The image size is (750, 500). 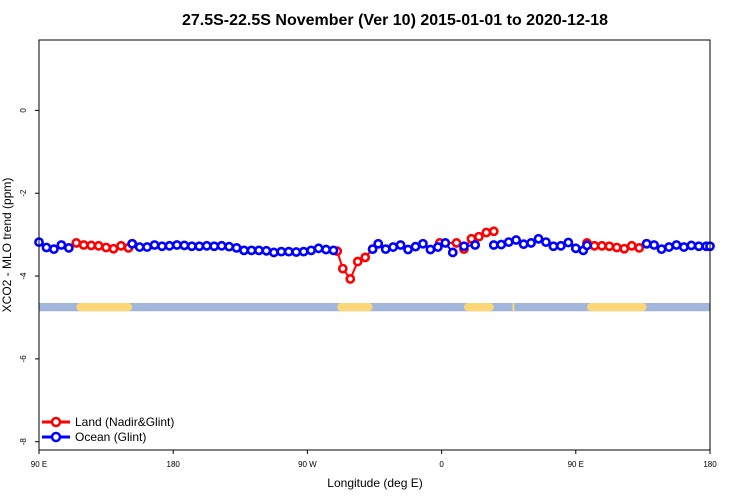 I want to click on x-axis-label: Longitude (deg E), so click(x=374, y=483).